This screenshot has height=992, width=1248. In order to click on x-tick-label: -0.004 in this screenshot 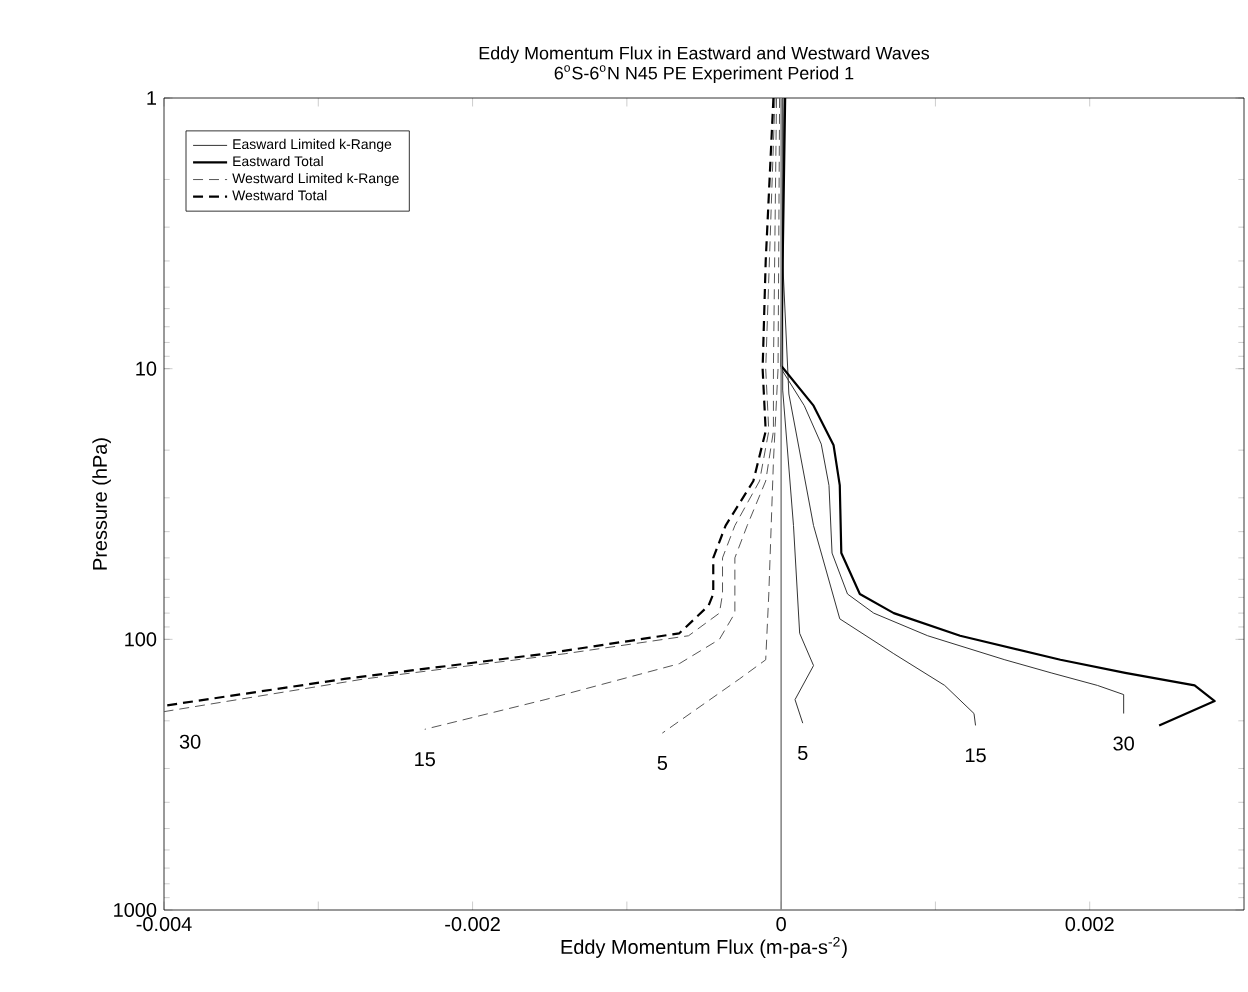, I will do `click(164, 924)`.